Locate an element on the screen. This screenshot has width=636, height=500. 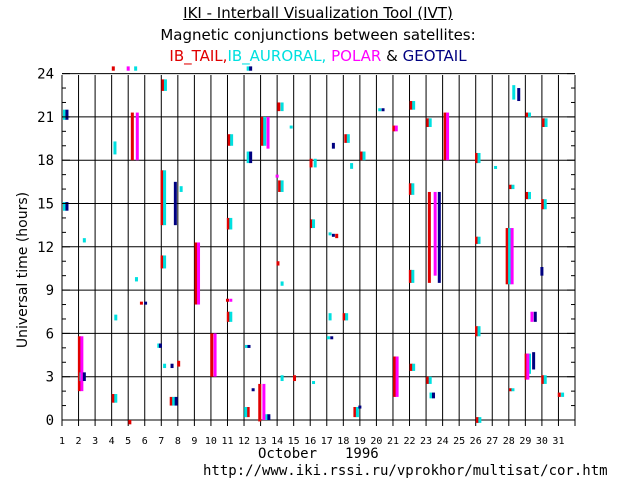
x-tick-label: 2 is located at coordinates (79, 441).